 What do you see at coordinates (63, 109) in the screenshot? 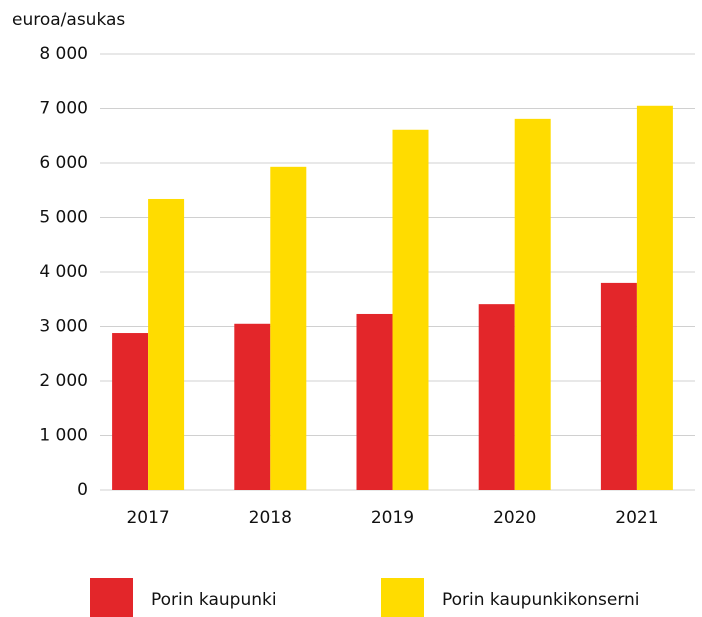
I see `y-tick-label: 7 000` at bounding box center [63, 109].